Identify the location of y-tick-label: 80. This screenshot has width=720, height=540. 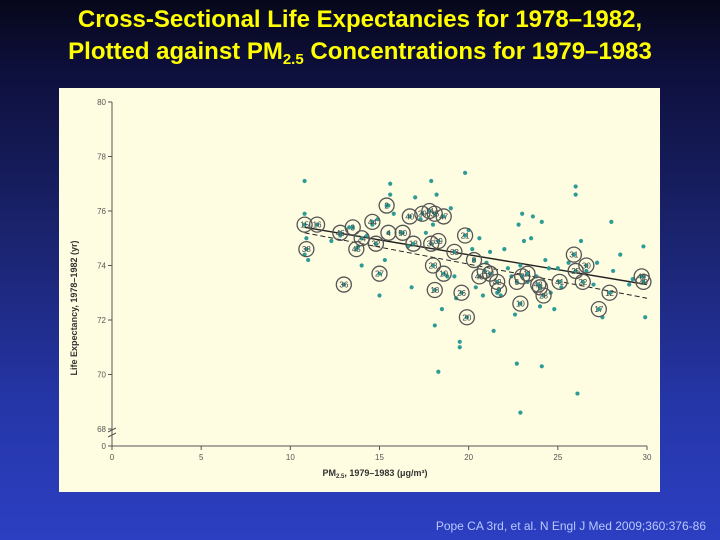
(101, 102).